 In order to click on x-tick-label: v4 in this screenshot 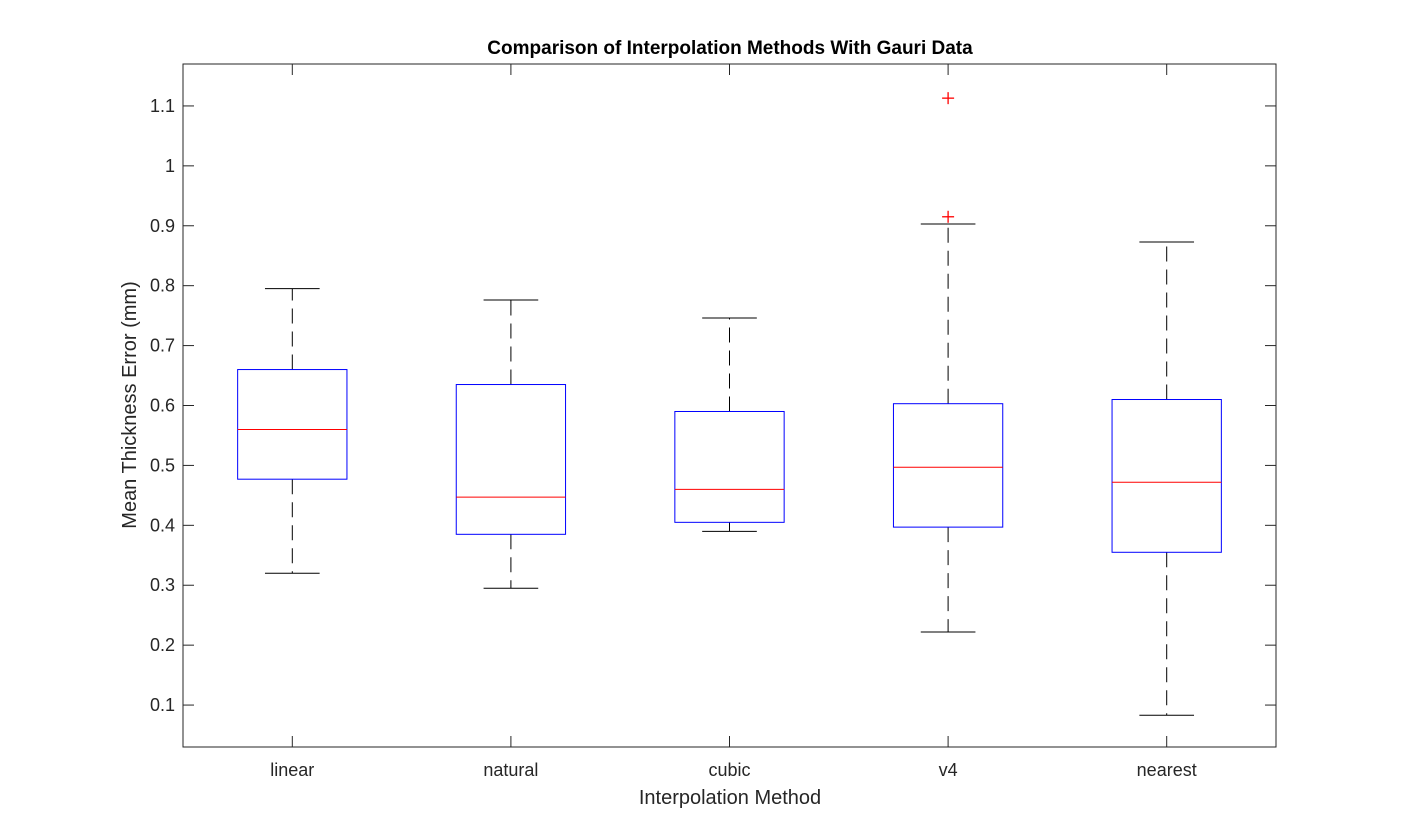, I will do `click(948, 770)`.